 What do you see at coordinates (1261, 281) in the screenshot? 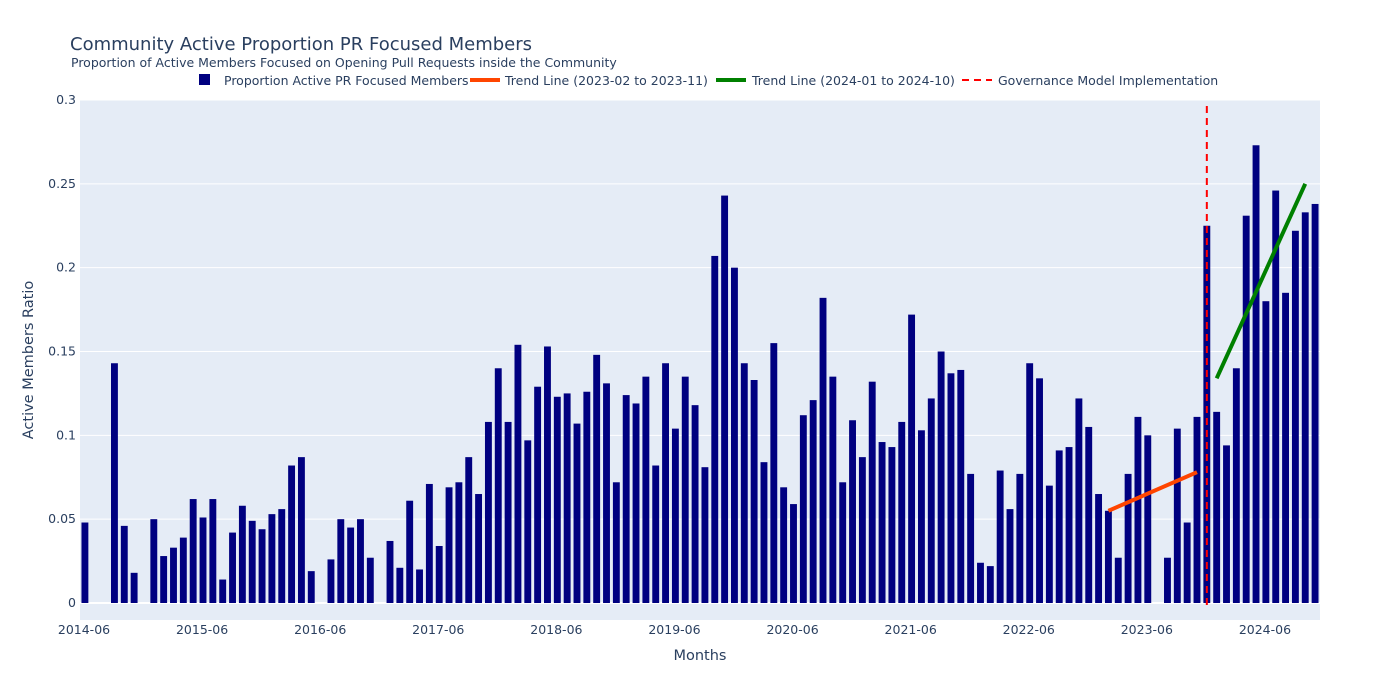
I see `trend-line-2024` at bounding box center [1261, 281].